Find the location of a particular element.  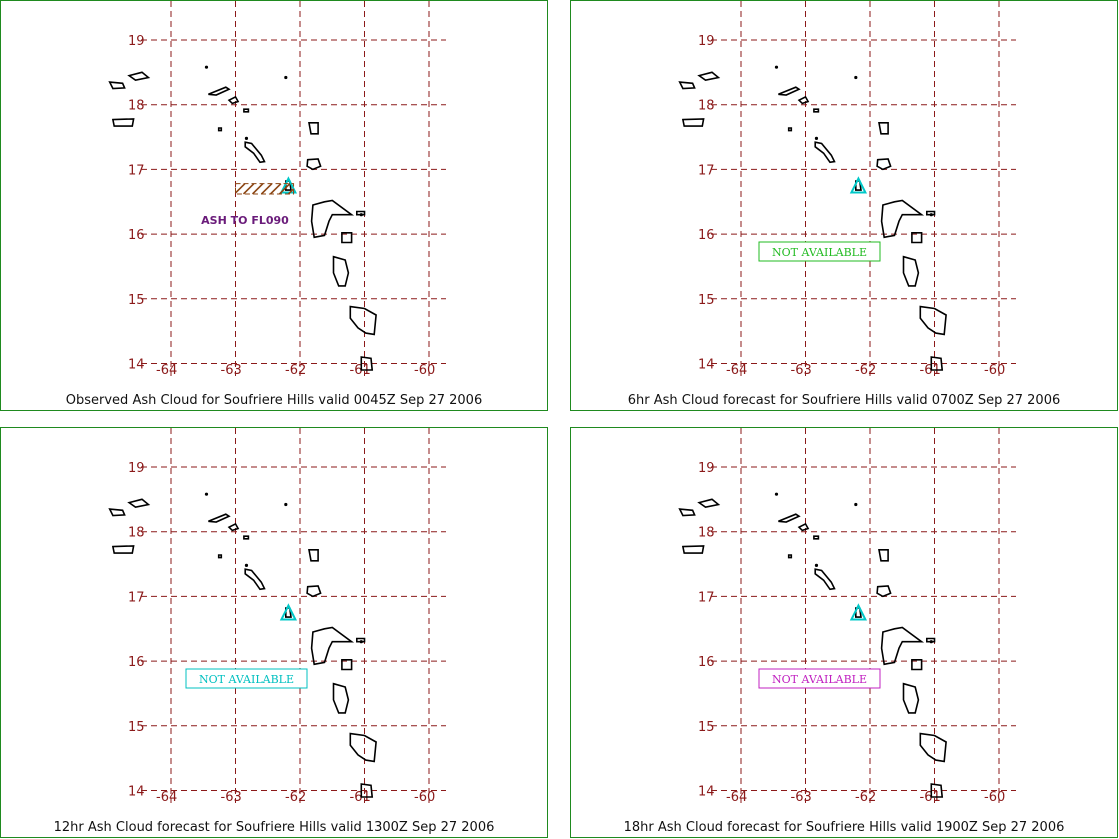

montserrat-island is located at coordinates (858, 185).